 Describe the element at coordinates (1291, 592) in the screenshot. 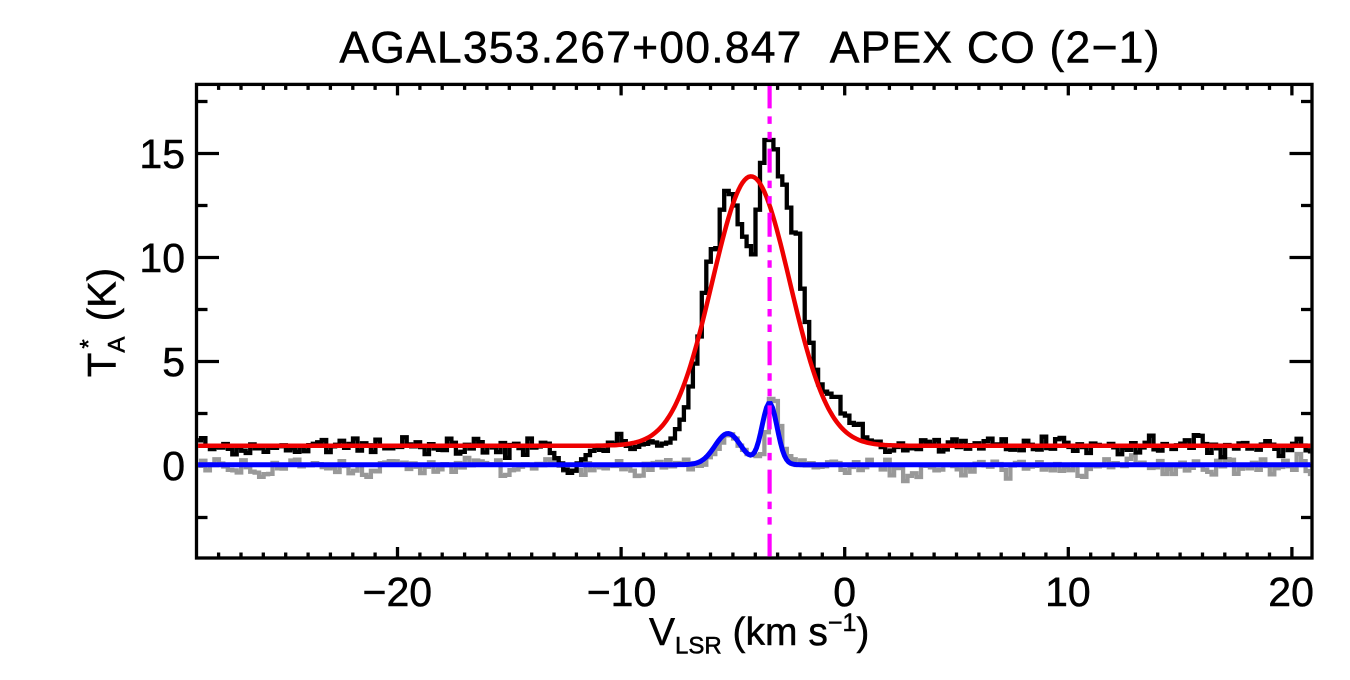

I see `svg-text: 20` at that location.